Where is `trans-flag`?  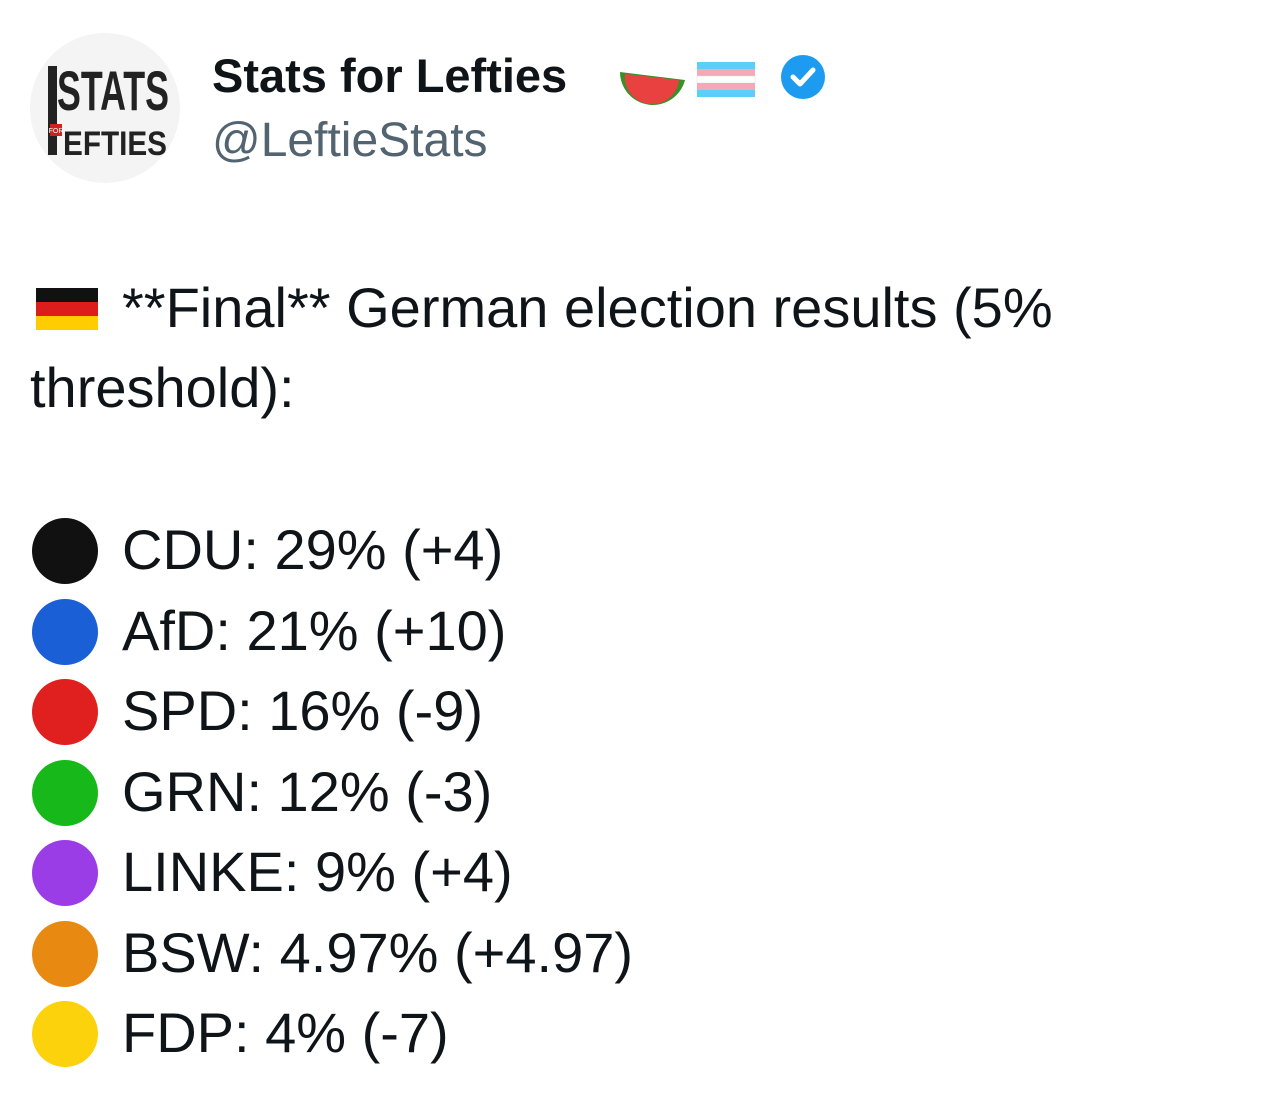
trans-flag is located at coordinates (726, 79).